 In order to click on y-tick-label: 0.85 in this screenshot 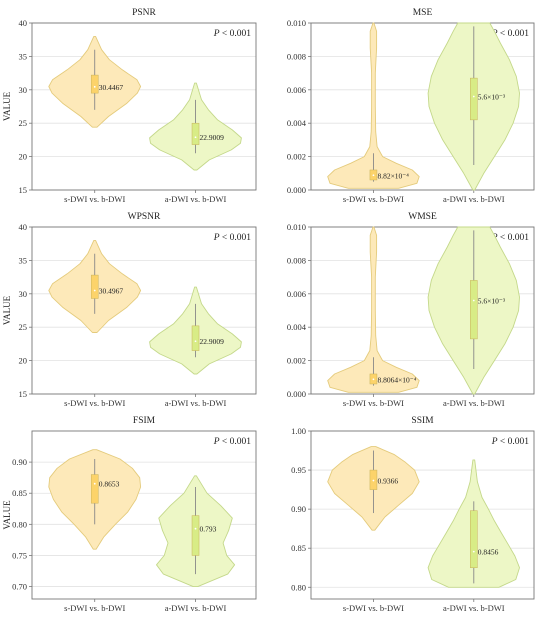, I will do `click(19, 493)`.